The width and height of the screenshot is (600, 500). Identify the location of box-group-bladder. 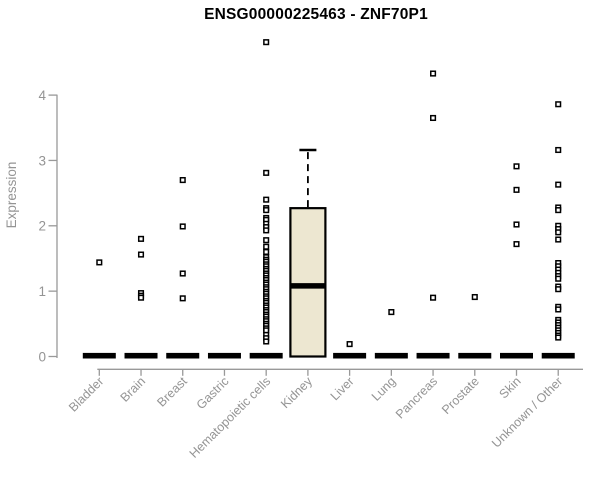
(99, 309).